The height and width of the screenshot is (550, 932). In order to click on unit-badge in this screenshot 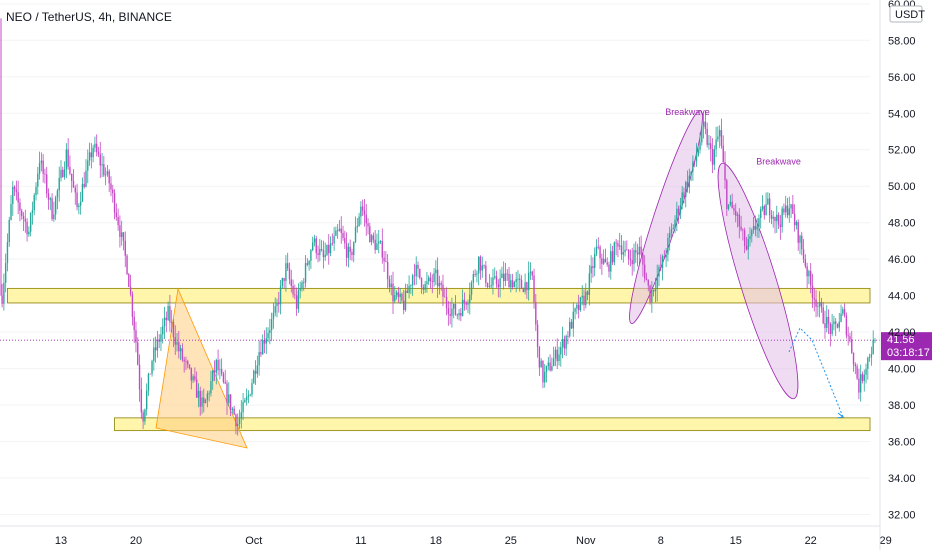, I will do `click(906, 14)`.